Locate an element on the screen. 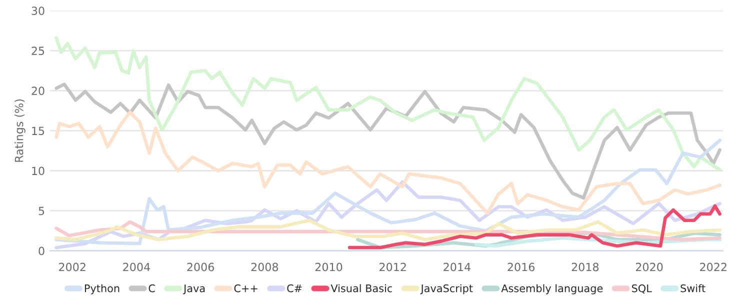 The image size is (734, 304). x-tick-label: 2012 is located at coordinates (393, 267).